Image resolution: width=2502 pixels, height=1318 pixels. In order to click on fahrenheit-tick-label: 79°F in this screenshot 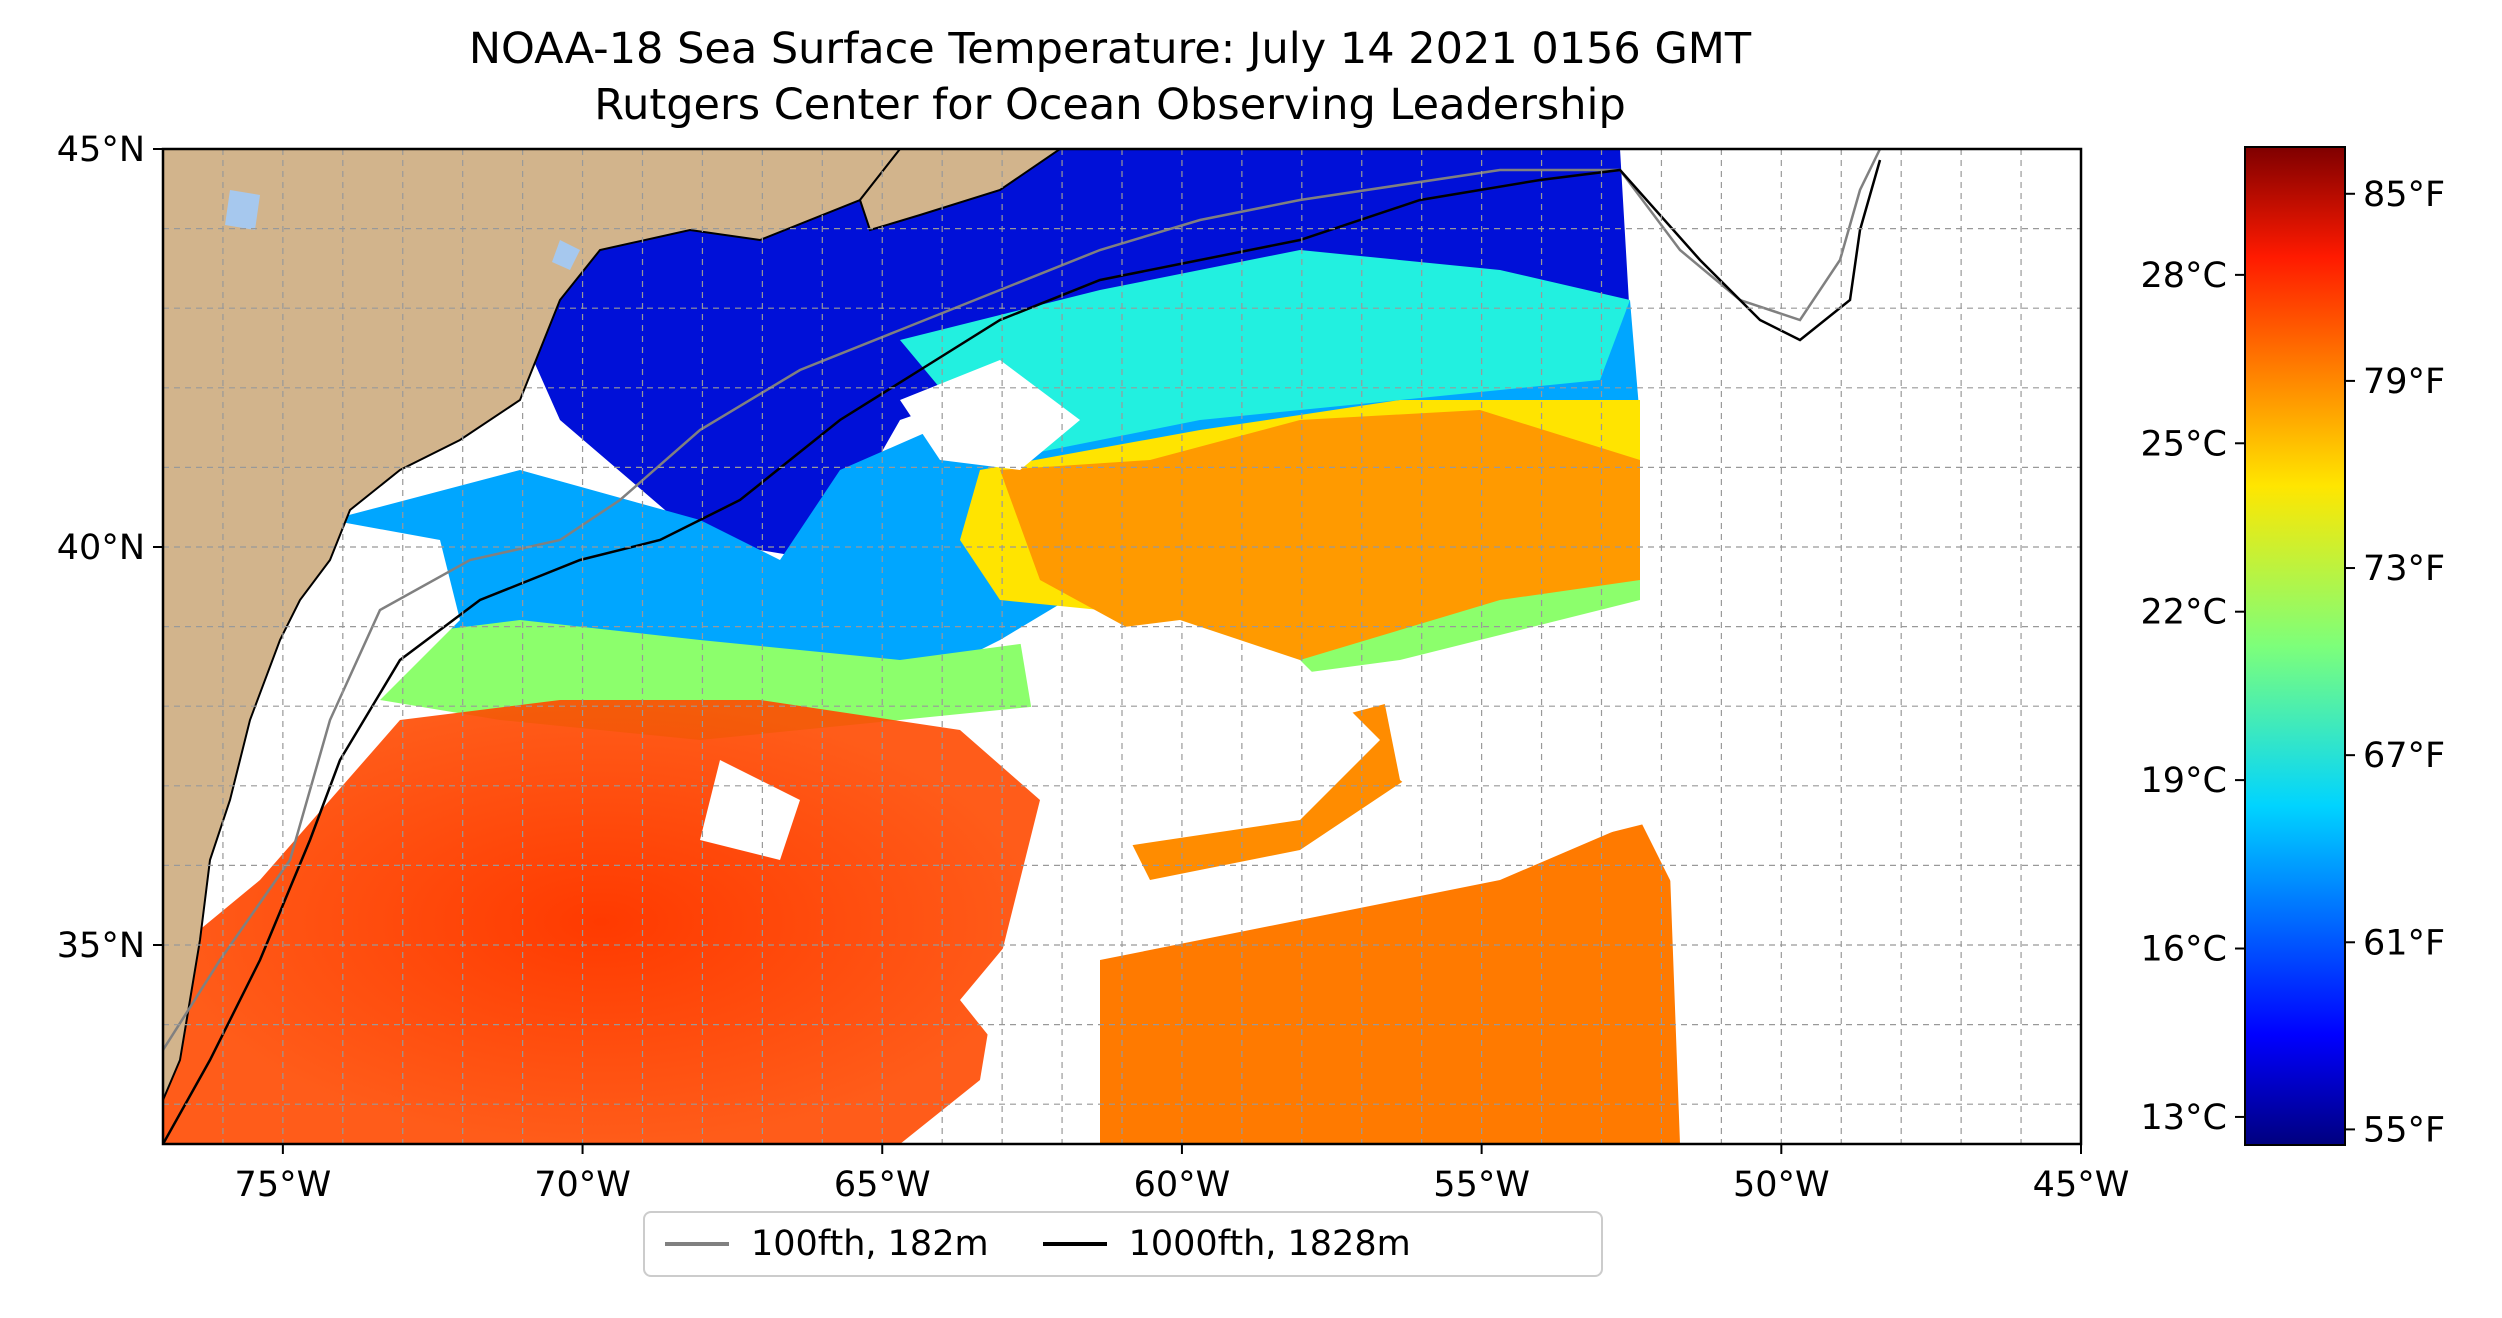, I will do `click(2404, 382)`.